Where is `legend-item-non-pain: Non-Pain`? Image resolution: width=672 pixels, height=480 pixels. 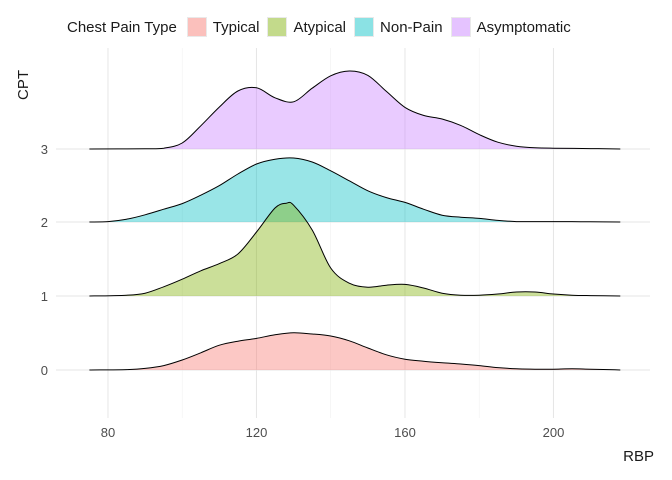 legend-item-non-pain: Non-Pain is located at coordinates (398, 27).